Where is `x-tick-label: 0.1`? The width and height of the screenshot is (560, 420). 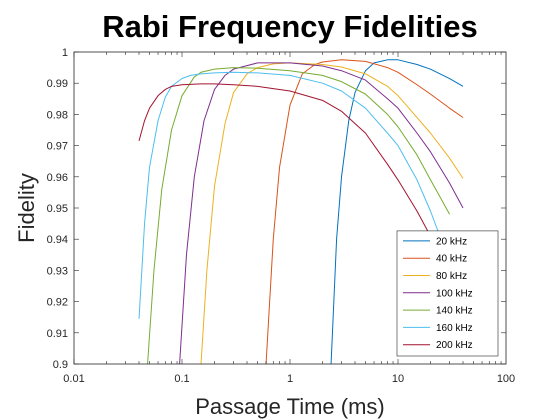
x-tick-label: 0.1 is located at coordinates (181, 379).